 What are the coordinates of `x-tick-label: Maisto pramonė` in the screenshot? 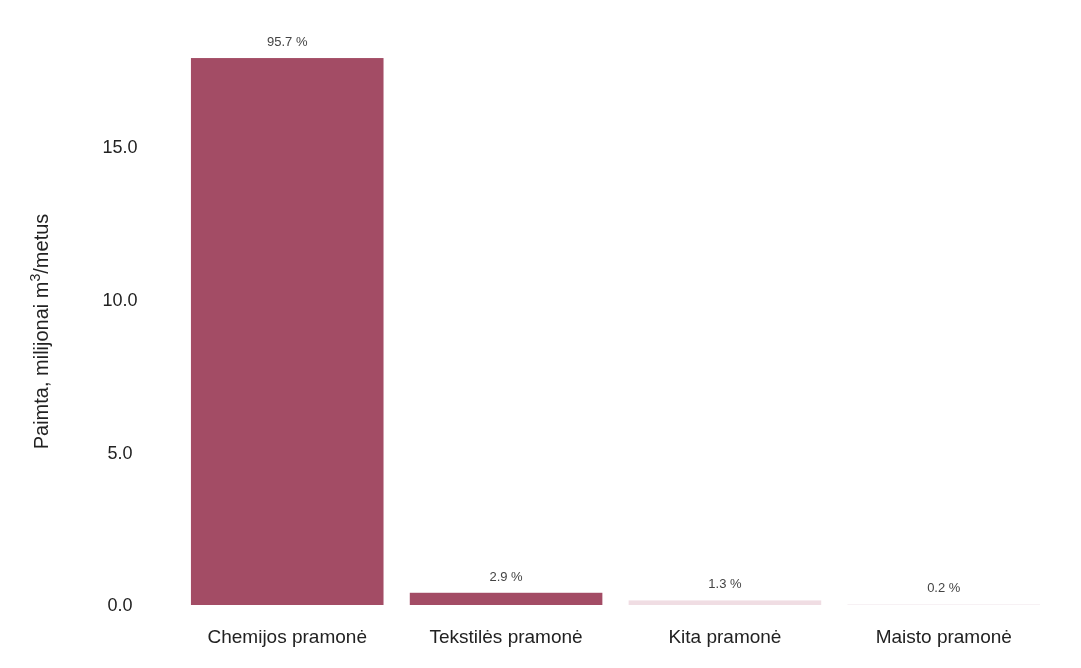 It's located at (943, 636).